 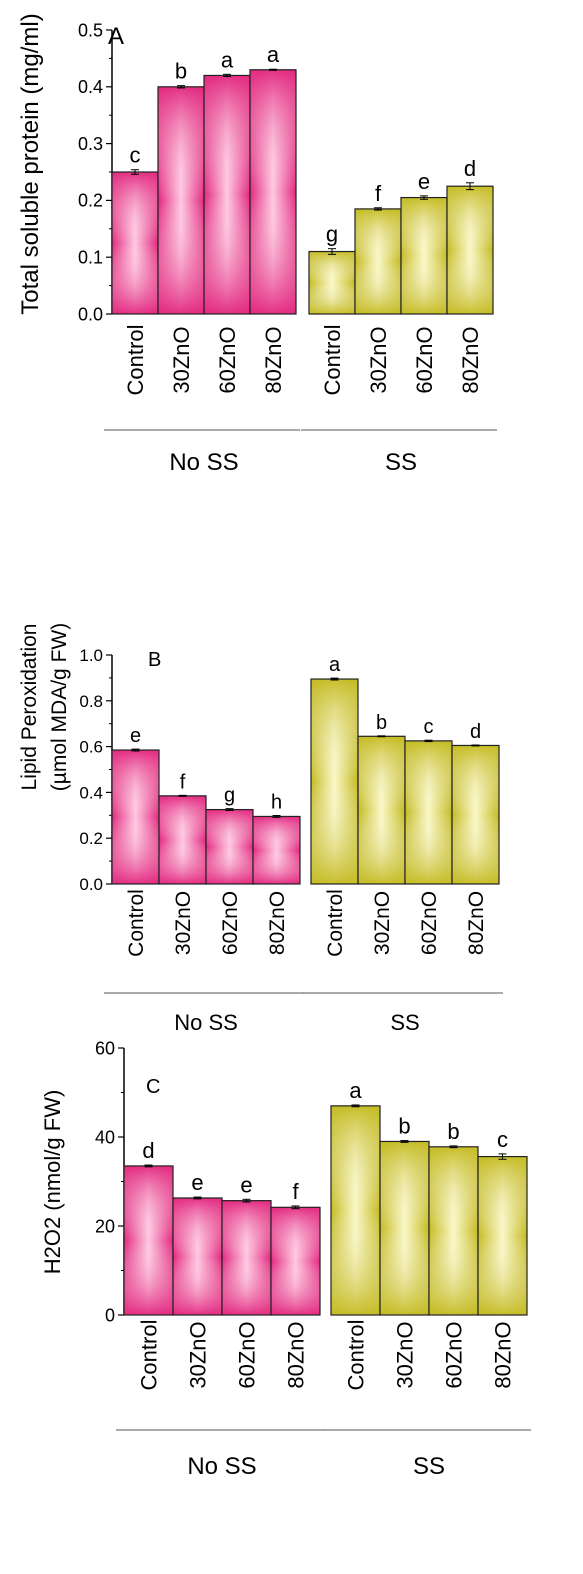 What do you see at coordinates (52, 1182) in the screenshot?
I see `y-axis-label: H2O2 (nmol/g FW)` at bounding box center [52, 1182].